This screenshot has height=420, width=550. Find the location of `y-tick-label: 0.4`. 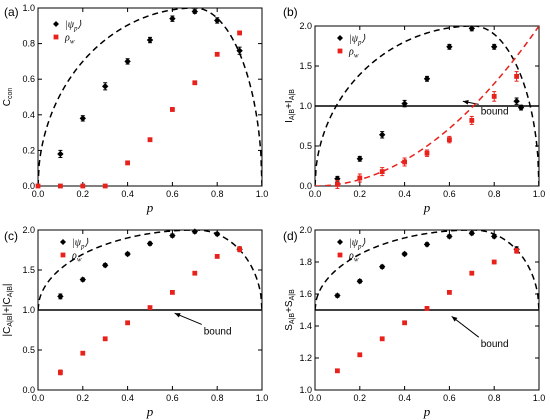

y-tick-label: 0.4 is located at coordinates (28, 115).